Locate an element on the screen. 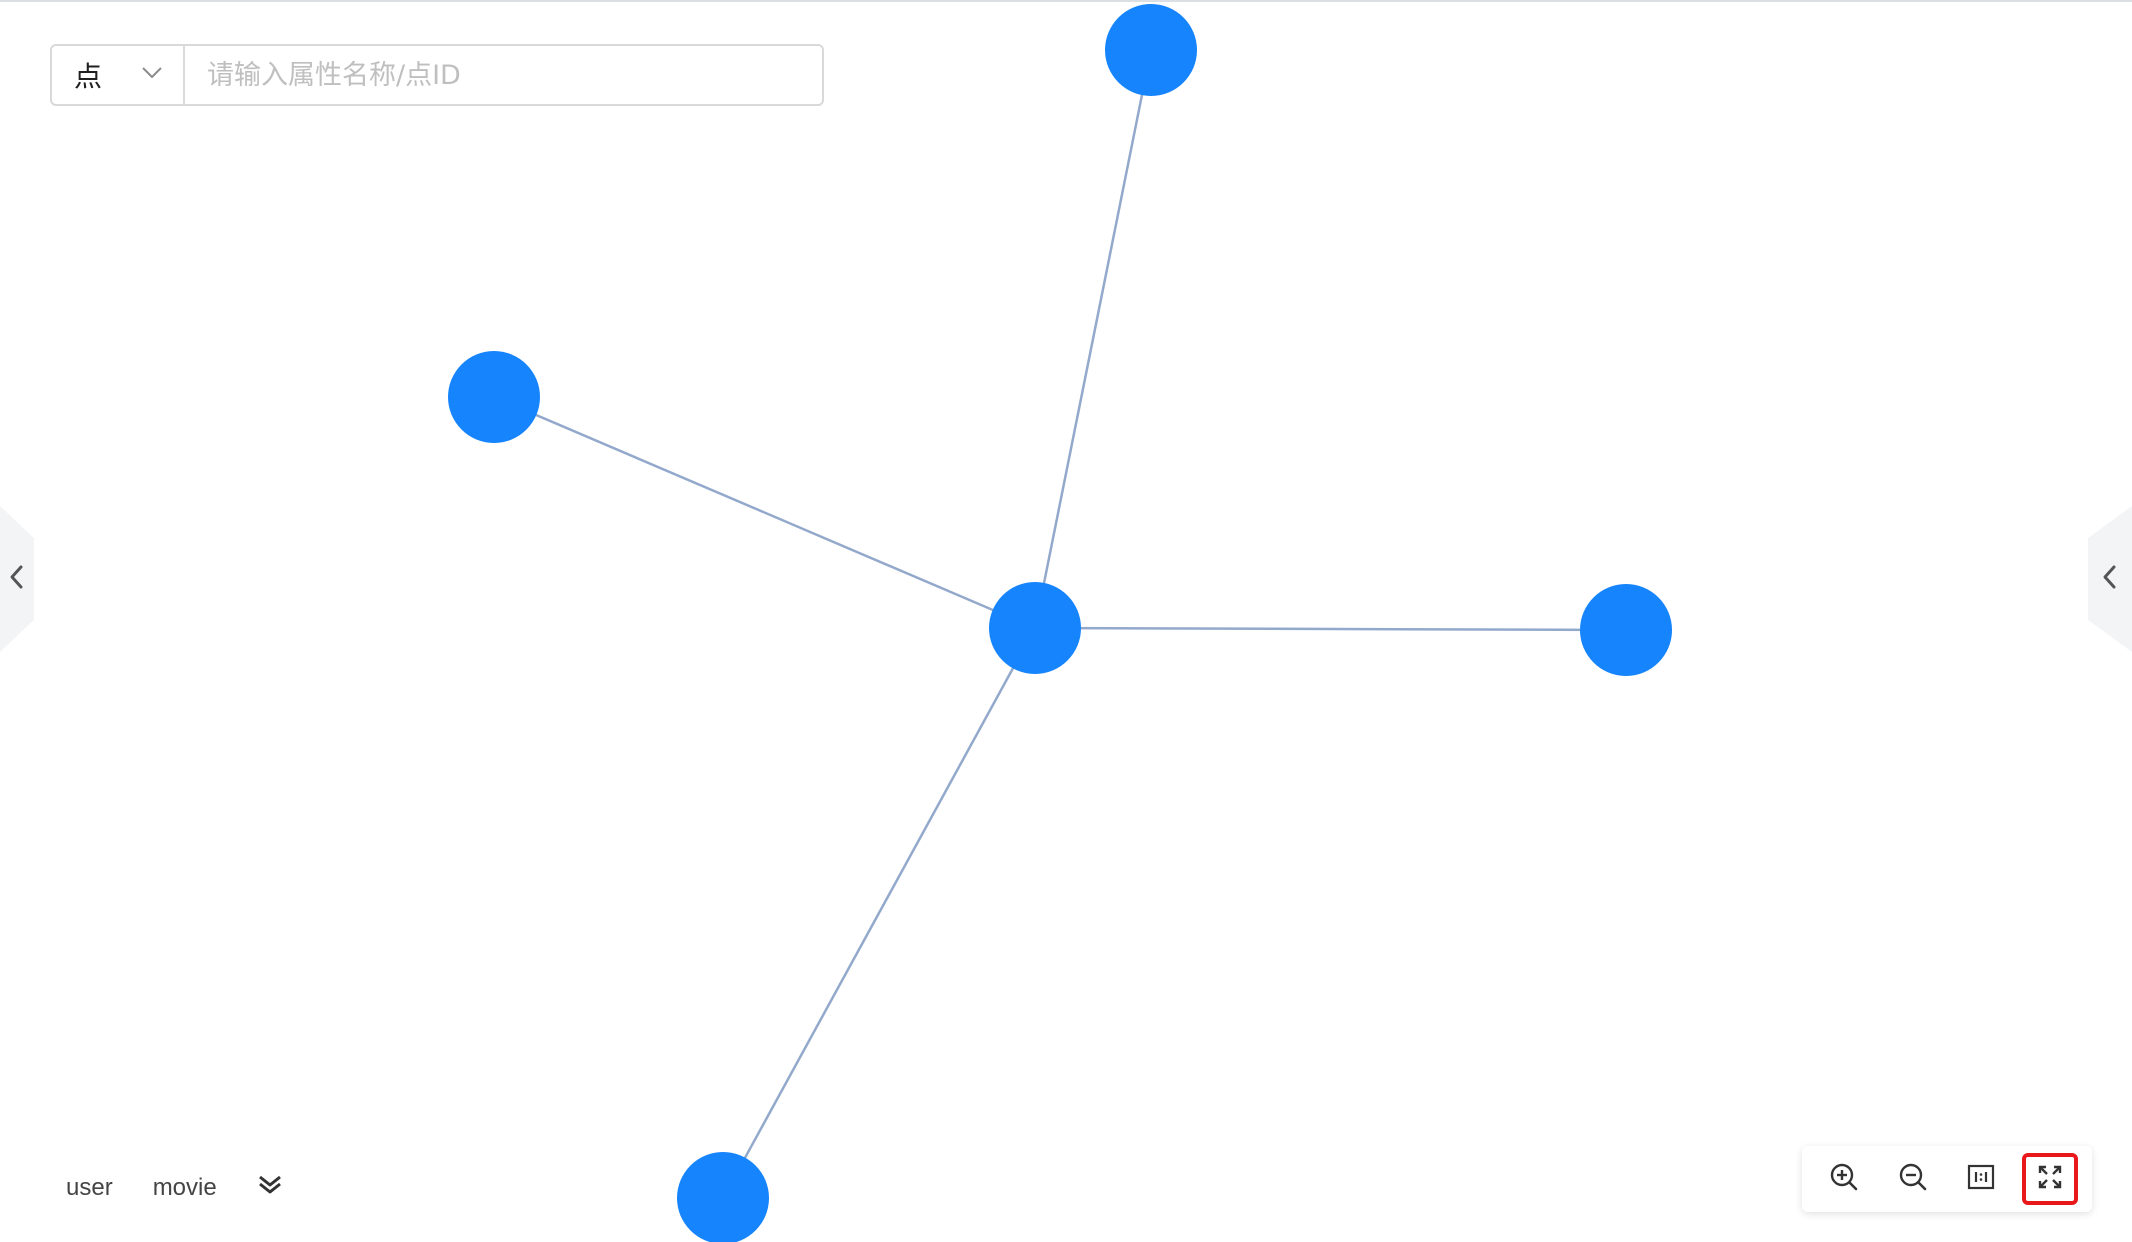 The width and height of the screenshot is (2132, 1242). search-bar: 点 is located at coordinates (437, 75).